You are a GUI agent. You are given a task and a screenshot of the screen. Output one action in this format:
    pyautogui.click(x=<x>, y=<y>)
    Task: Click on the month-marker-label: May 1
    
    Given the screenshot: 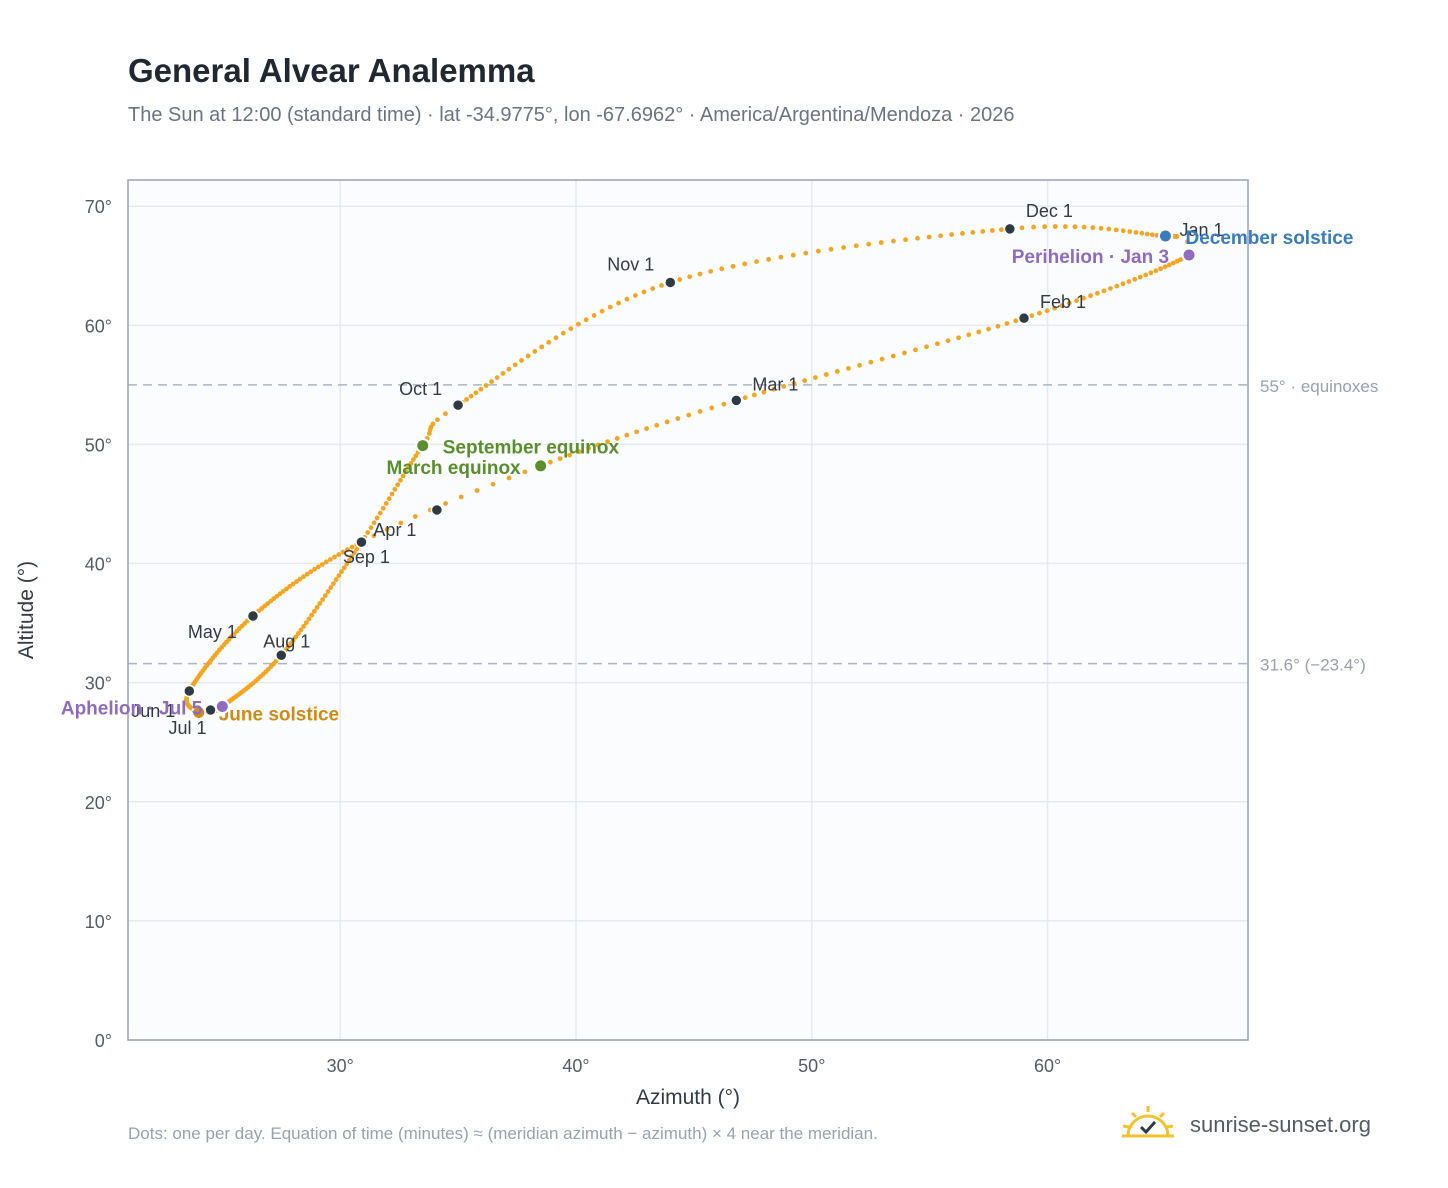 What is the action you would take?
    pyautogui.click(x=212, y=632)
    